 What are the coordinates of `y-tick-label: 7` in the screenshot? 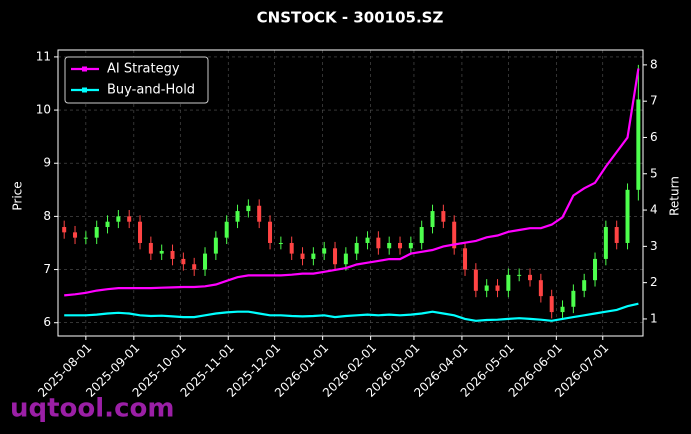 It's located at (47, 269).